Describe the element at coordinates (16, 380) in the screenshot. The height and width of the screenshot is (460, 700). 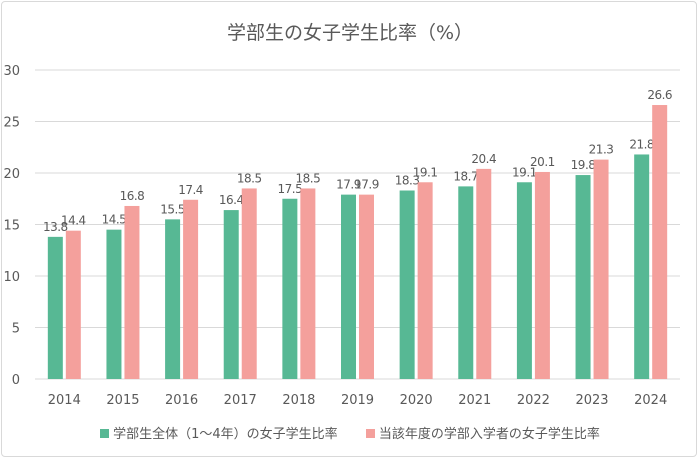
I see `y-tick-label: 0` at that location.